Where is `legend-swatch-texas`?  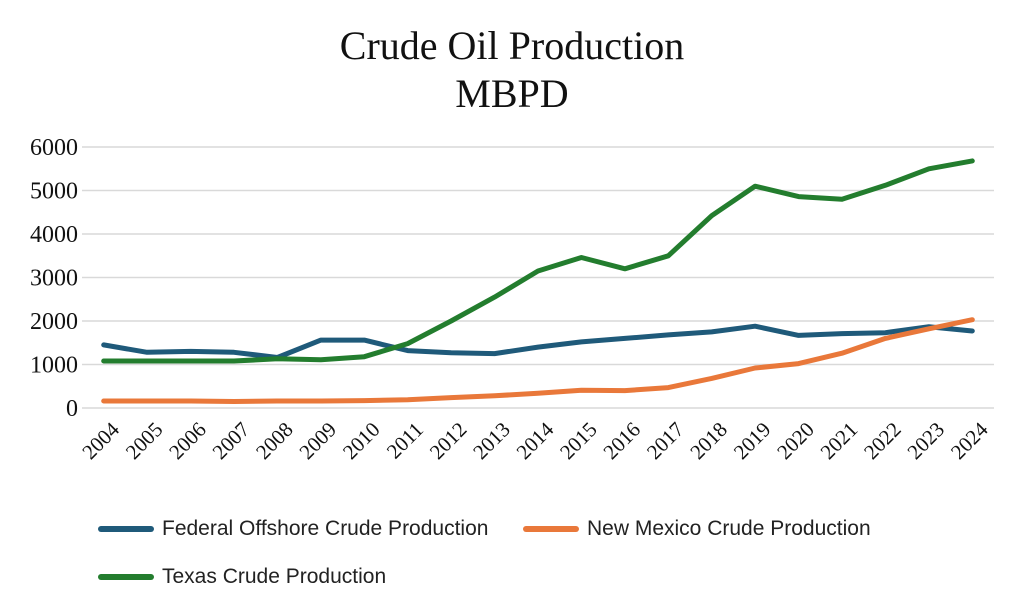
legend-swatch-texas is located at coordinates (126, 577).